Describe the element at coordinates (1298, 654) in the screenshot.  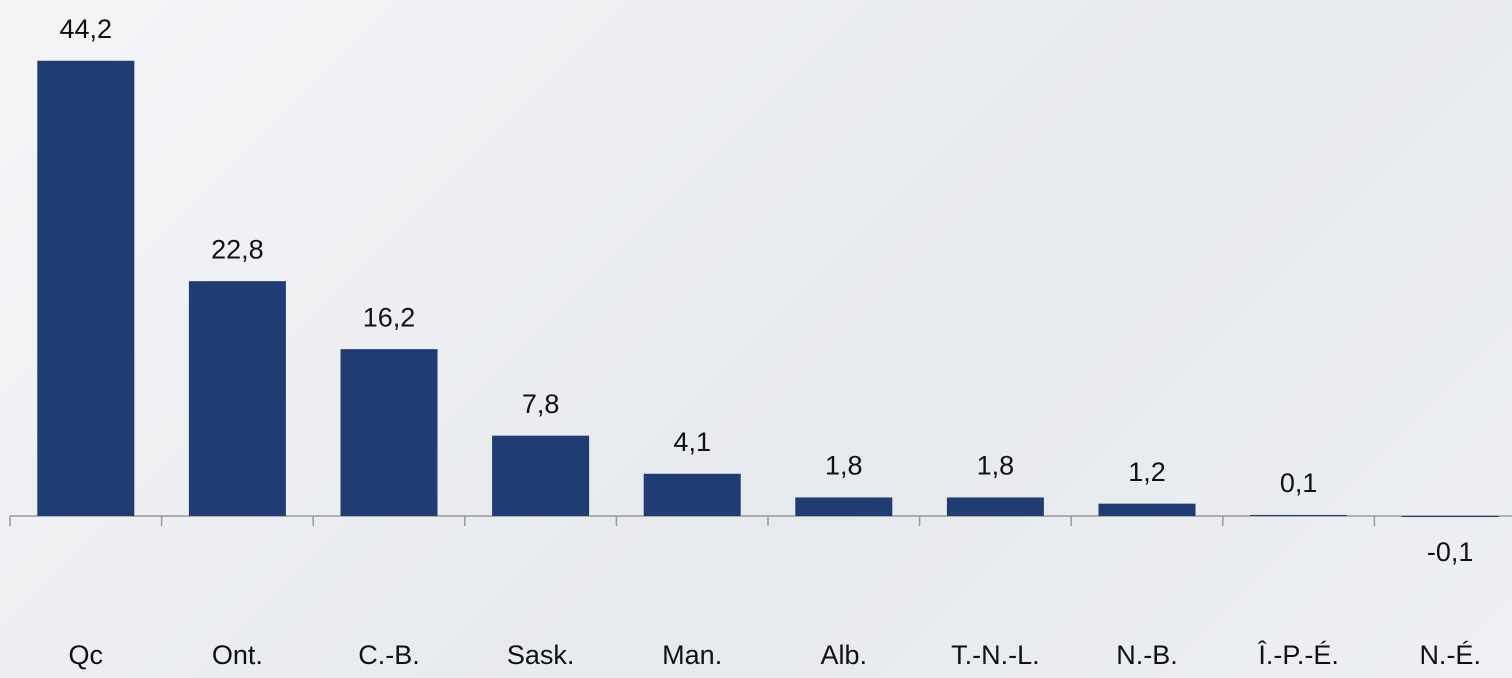
I see `x-tick-label: Î.-P.-É.` at that location.